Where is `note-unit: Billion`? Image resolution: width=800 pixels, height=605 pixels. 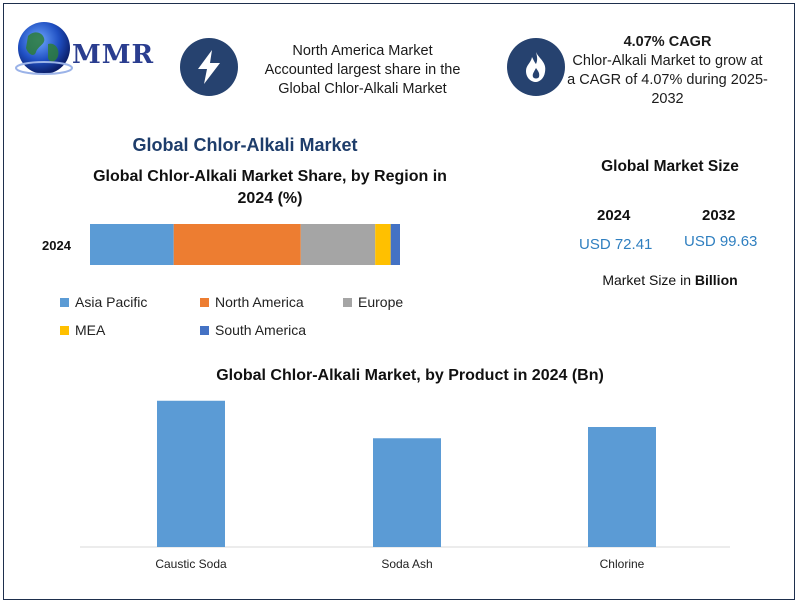
note-unit: Billion is located at coordinates (716, 280).